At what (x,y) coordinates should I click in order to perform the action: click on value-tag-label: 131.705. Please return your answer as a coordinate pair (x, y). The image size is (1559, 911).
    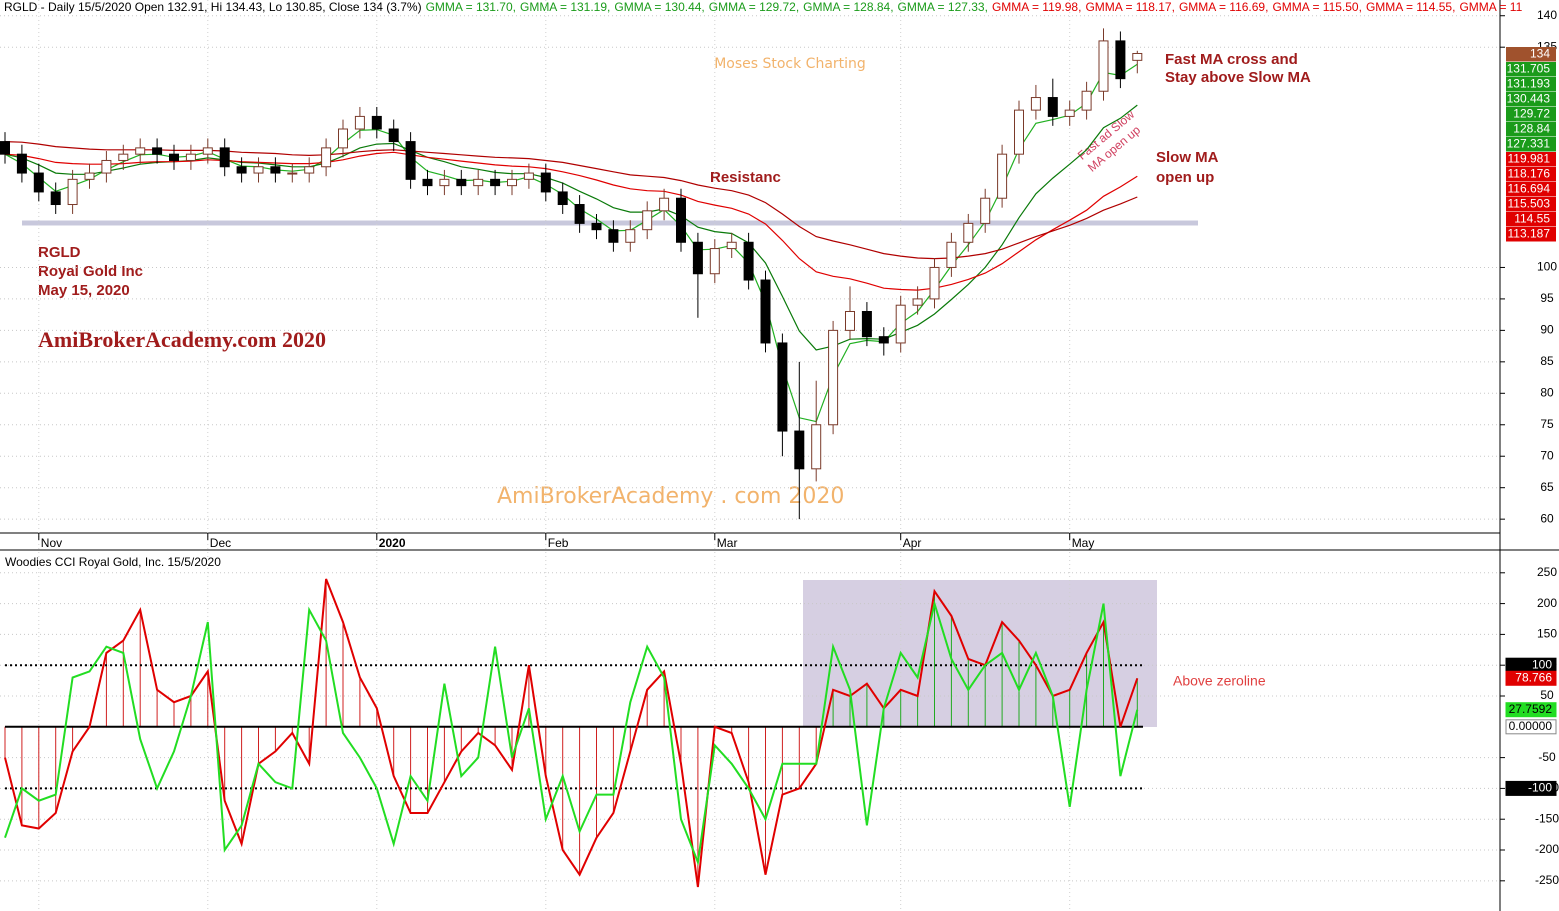
    Looking at the image, I should click on (1529, 69).